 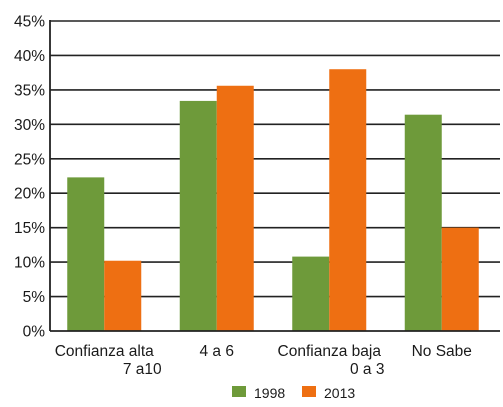 I want to click on y-tick-label: 20%, so click(x=29, y=194).